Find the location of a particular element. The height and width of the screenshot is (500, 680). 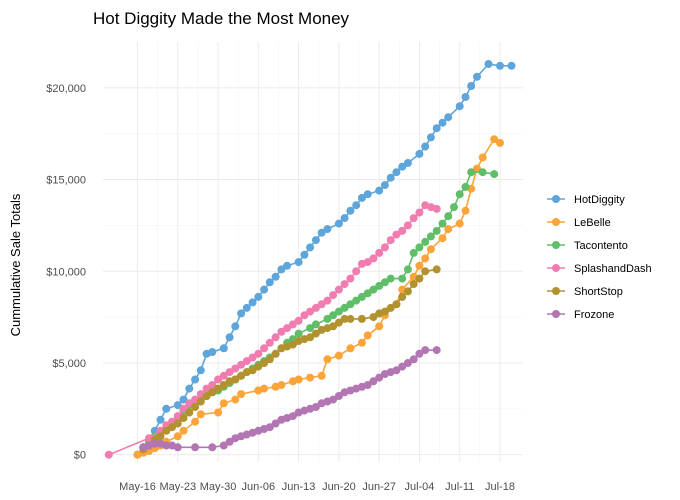

legend-label: LeBelle is located at coordinates (592, 223).